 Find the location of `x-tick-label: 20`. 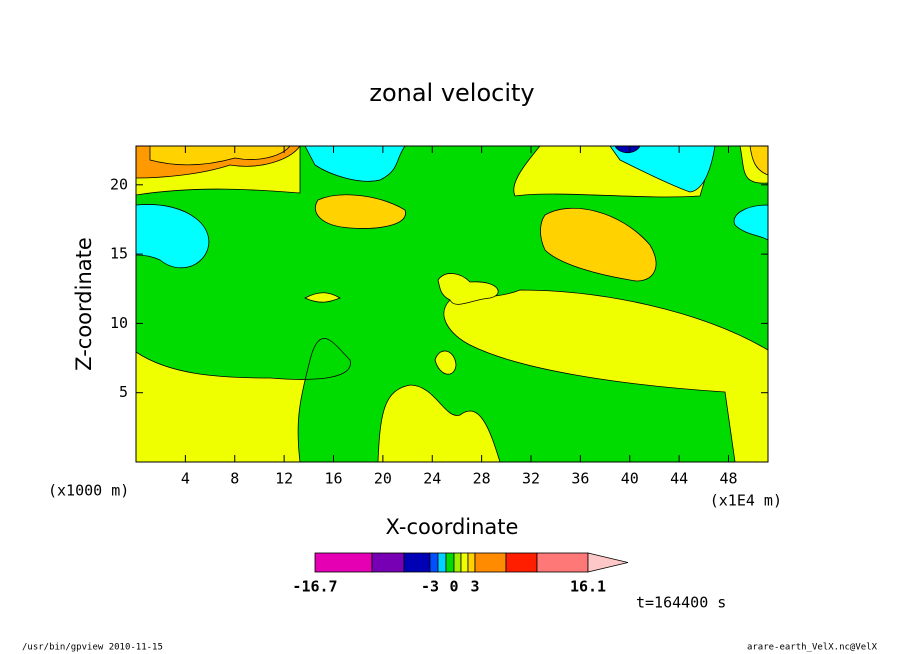

x-tick-label: 20 is located at coordinates (383, 479).